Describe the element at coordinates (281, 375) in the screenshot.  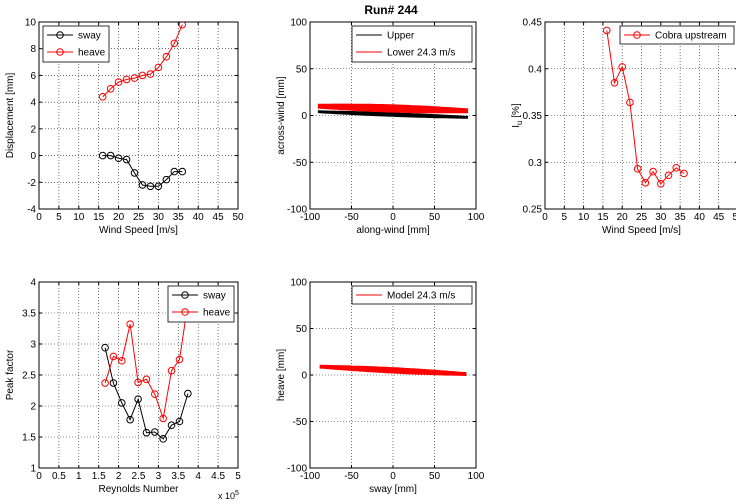
I see `y-axis-label: heave [mm]` at that location.